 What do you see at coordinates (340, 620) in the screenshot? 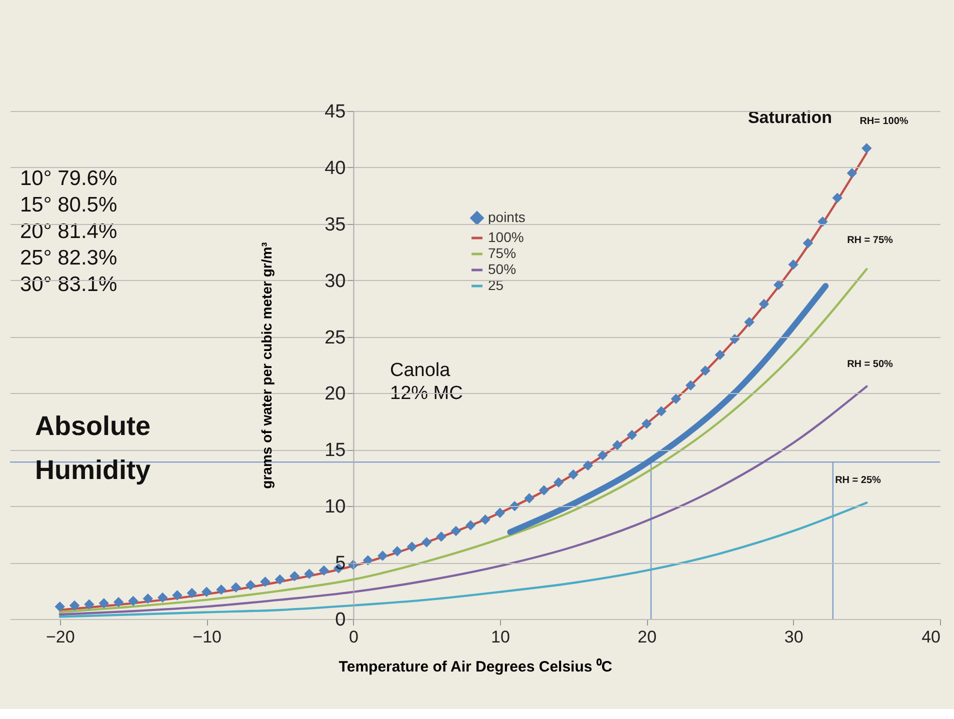
I see `y-tick-label: 0` at bounding box center [340, 620].